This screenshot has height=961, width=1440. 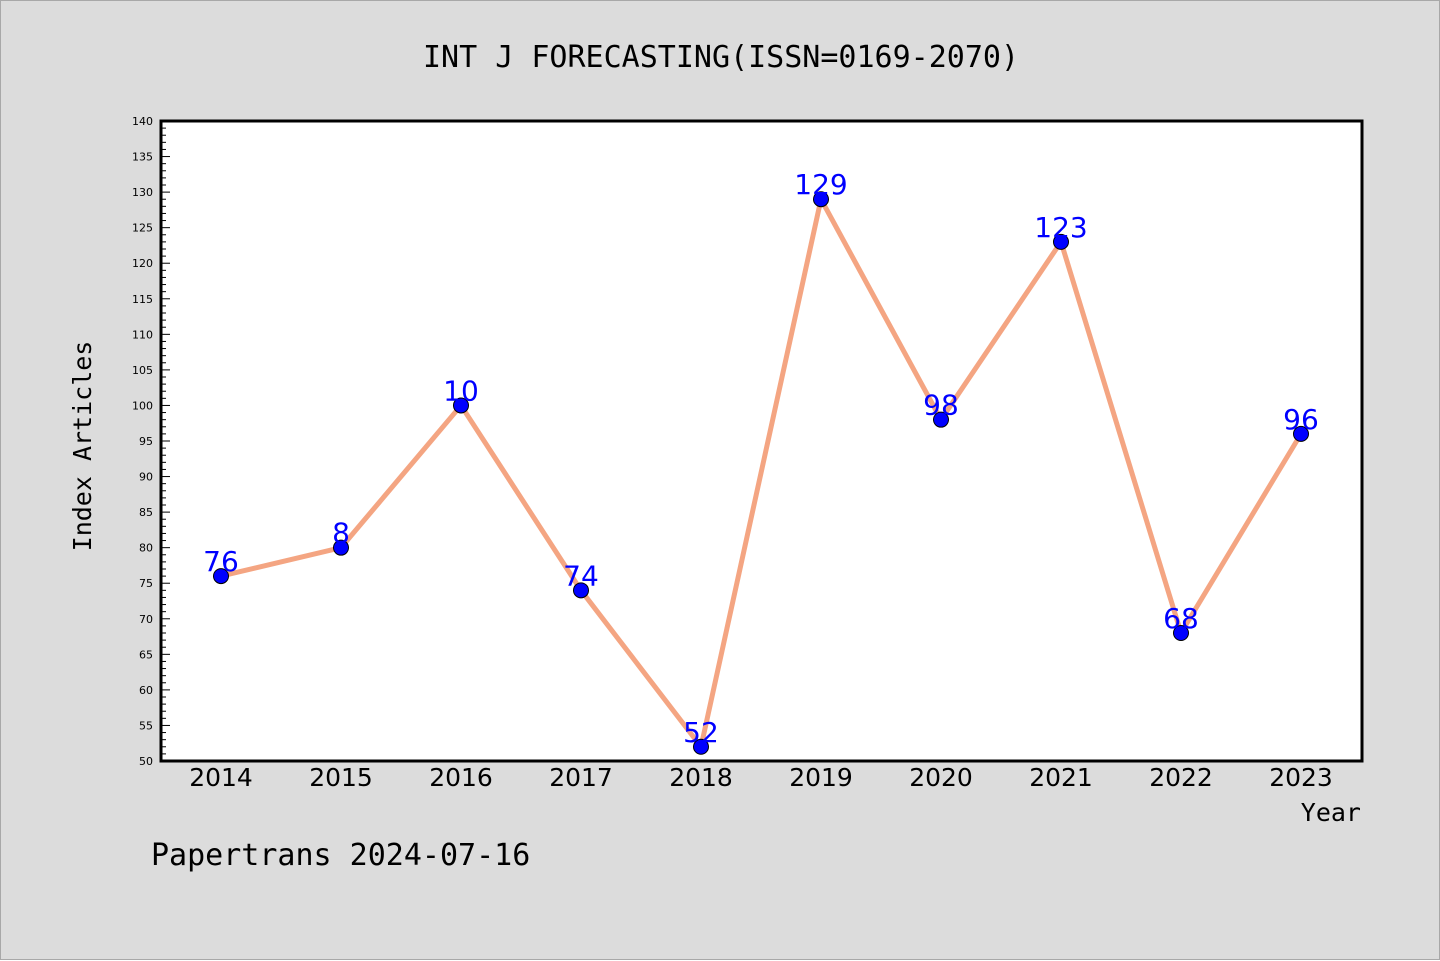 What do you see at coordinates (146, 761) in the screenshot?
I see `y-tick-label: 50` at bounding box center [146, 761].